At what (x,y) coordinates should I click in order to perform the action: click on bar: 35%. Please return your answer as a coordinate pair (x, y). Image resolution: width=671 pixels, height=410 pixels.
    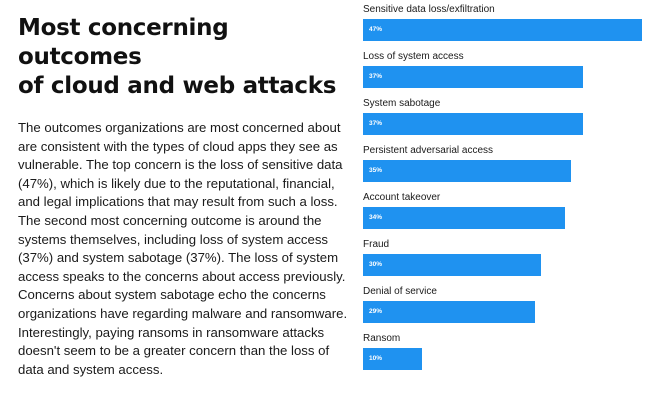
    Looking at the image, I should click on (467, 171).